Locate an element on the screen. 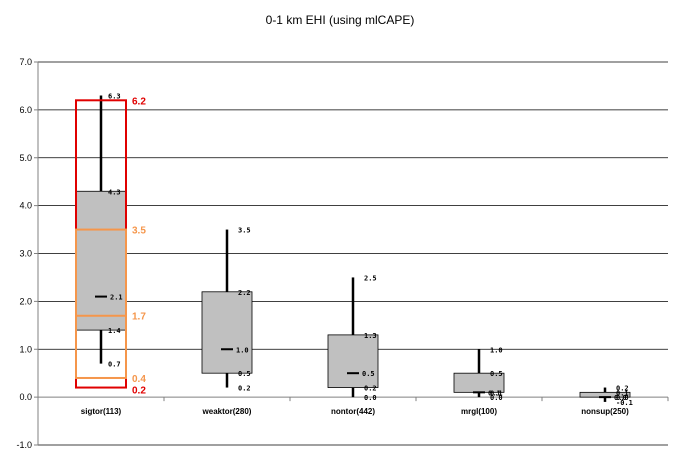  min-label: -0.1 is located at coordinates (624, 403).